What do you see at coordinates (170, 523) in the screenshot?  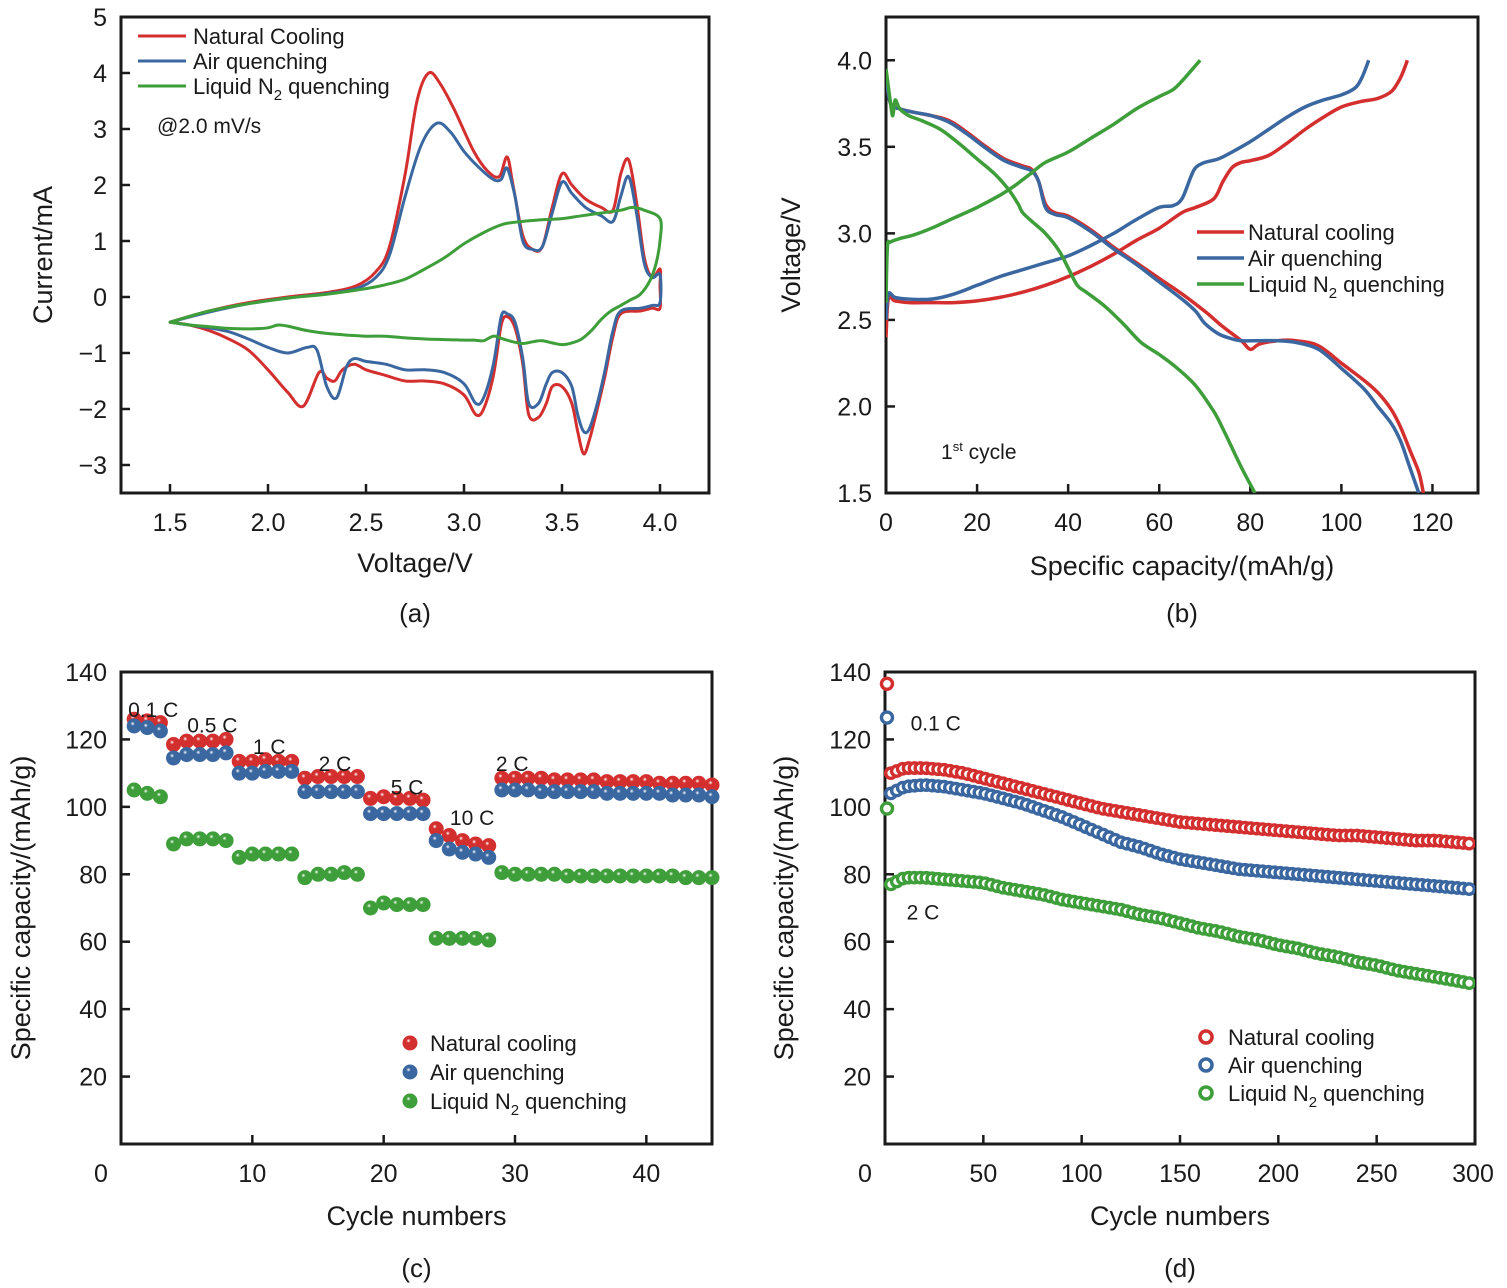 I see `x-tick-label: 1.5` at bounding box center [170, 523].